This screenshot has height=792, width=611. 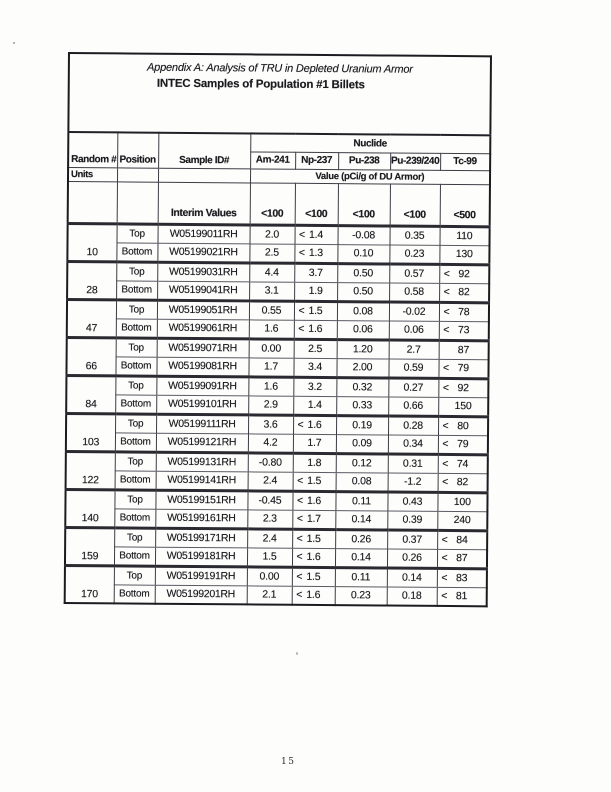 I want to click on cell-am241: 4.4, so click(x=272, y=272).